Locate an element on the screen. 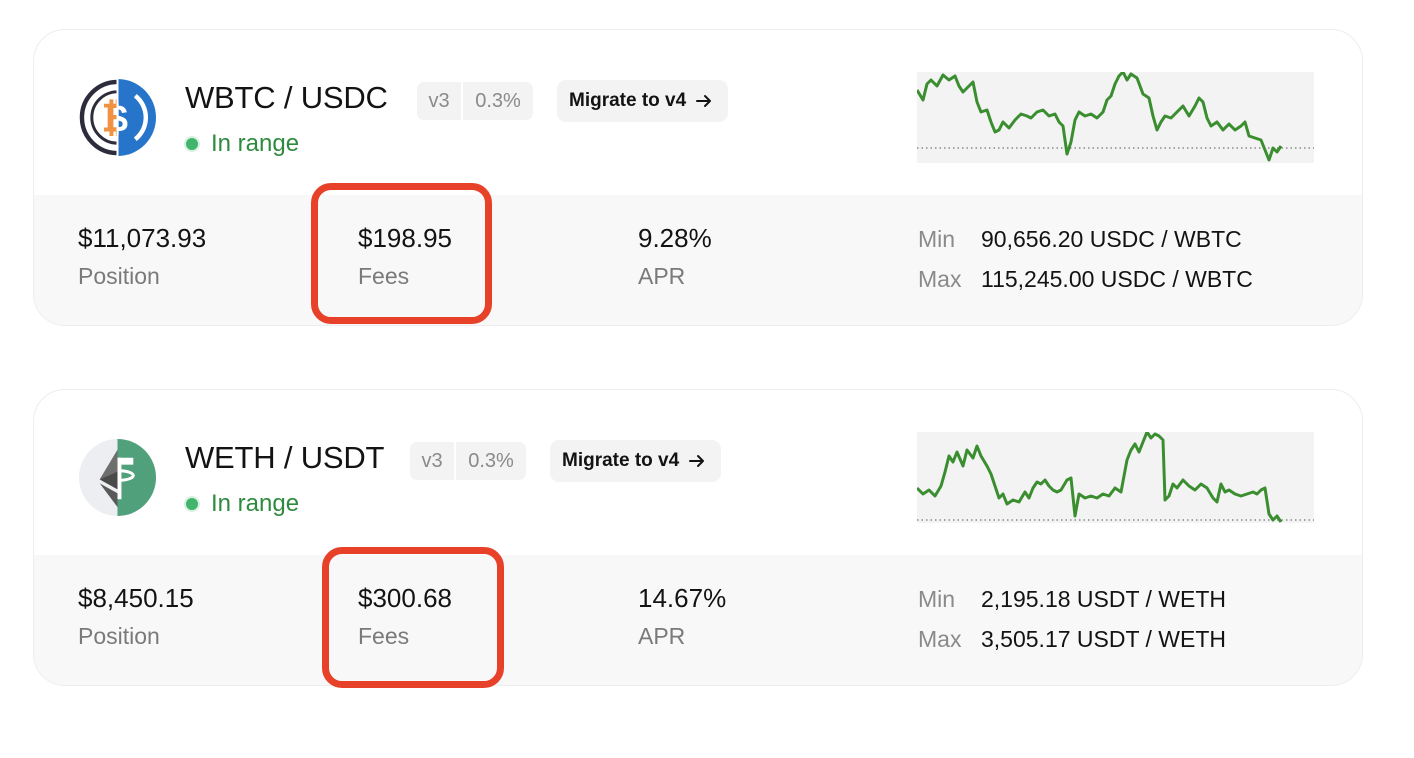 This screenshot has height=758, width=1414. max-price-row: Max 3,505.17 USDT / WETH is located at coordinates (1072, 646).